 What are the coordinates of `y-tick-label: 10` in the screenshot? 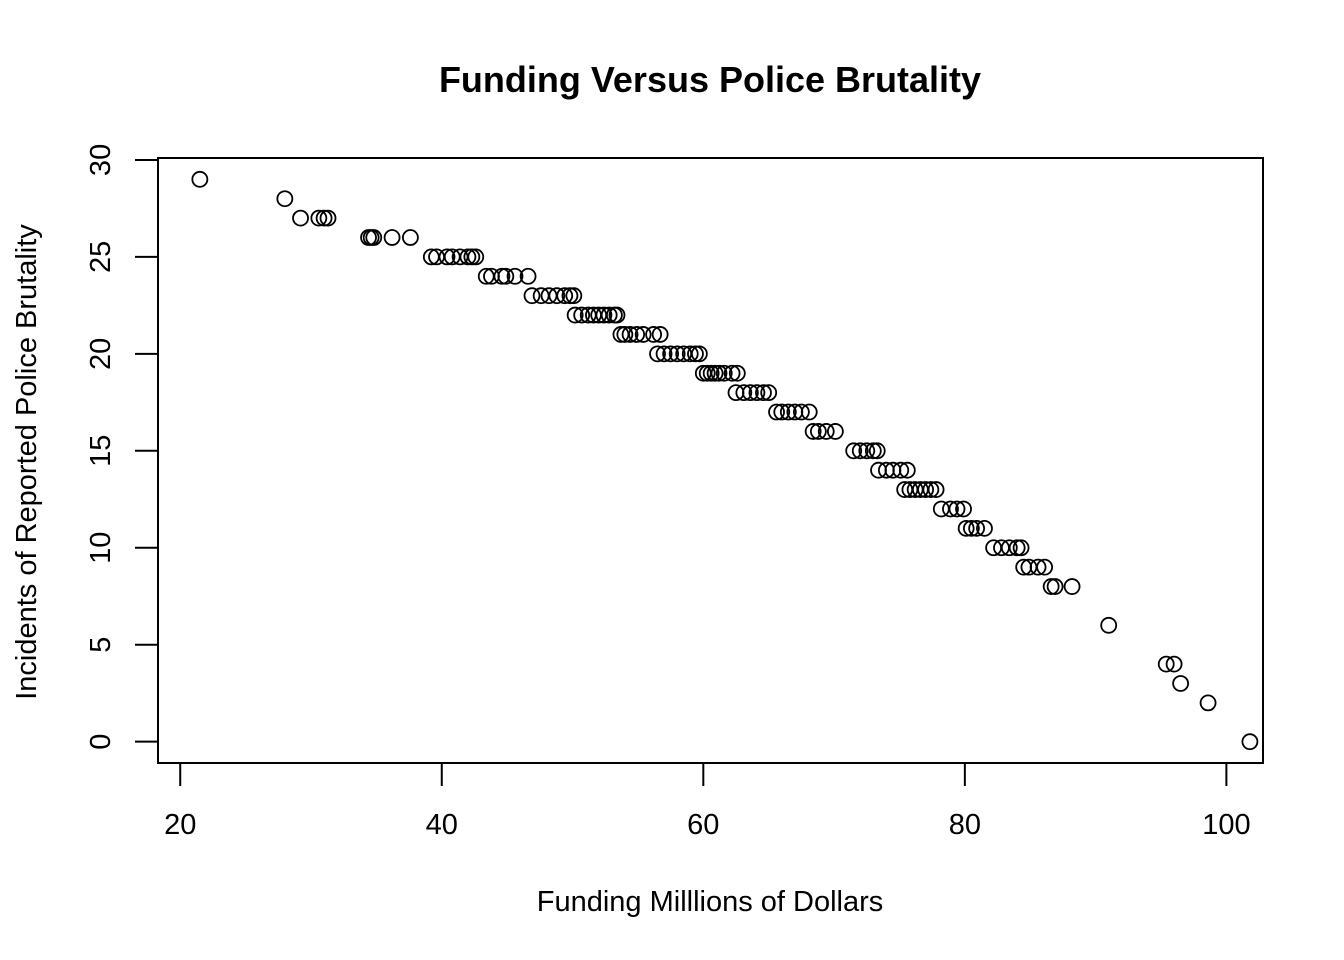 It's located at (101, 548).